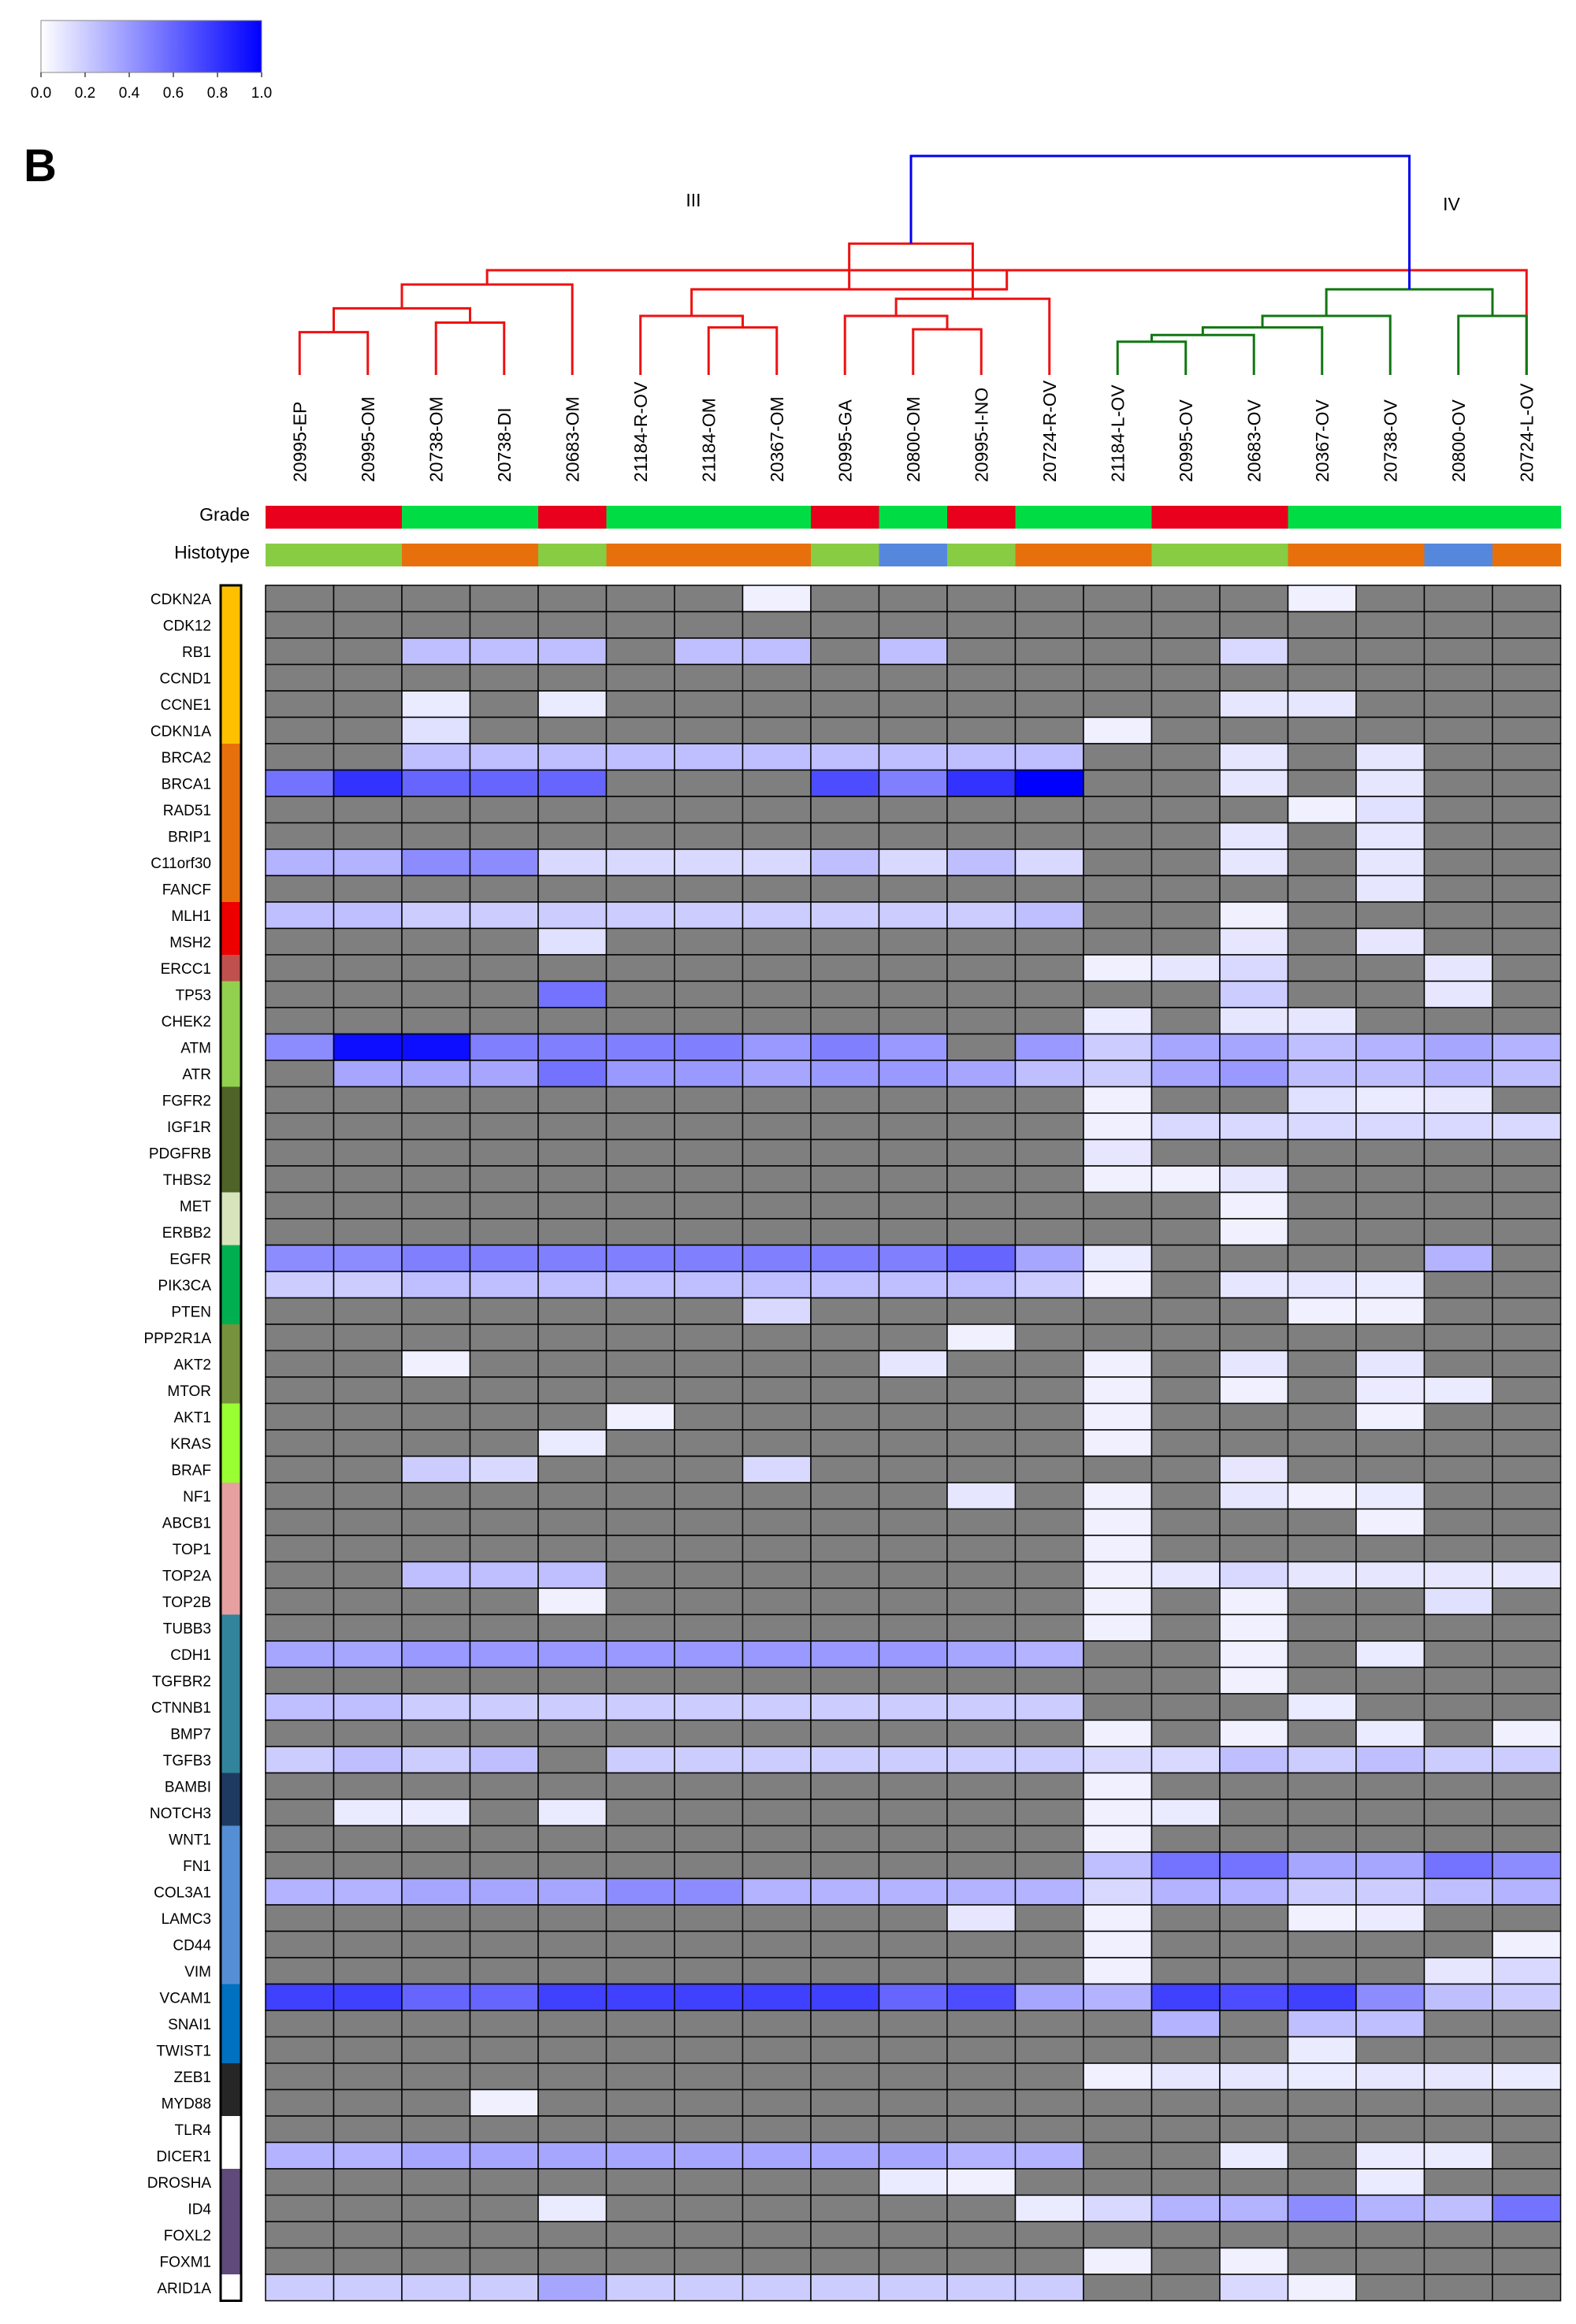 This screenshot has width=1576, height=2324. I want to click on gene-label: ARID1A, so click(184, 2289).